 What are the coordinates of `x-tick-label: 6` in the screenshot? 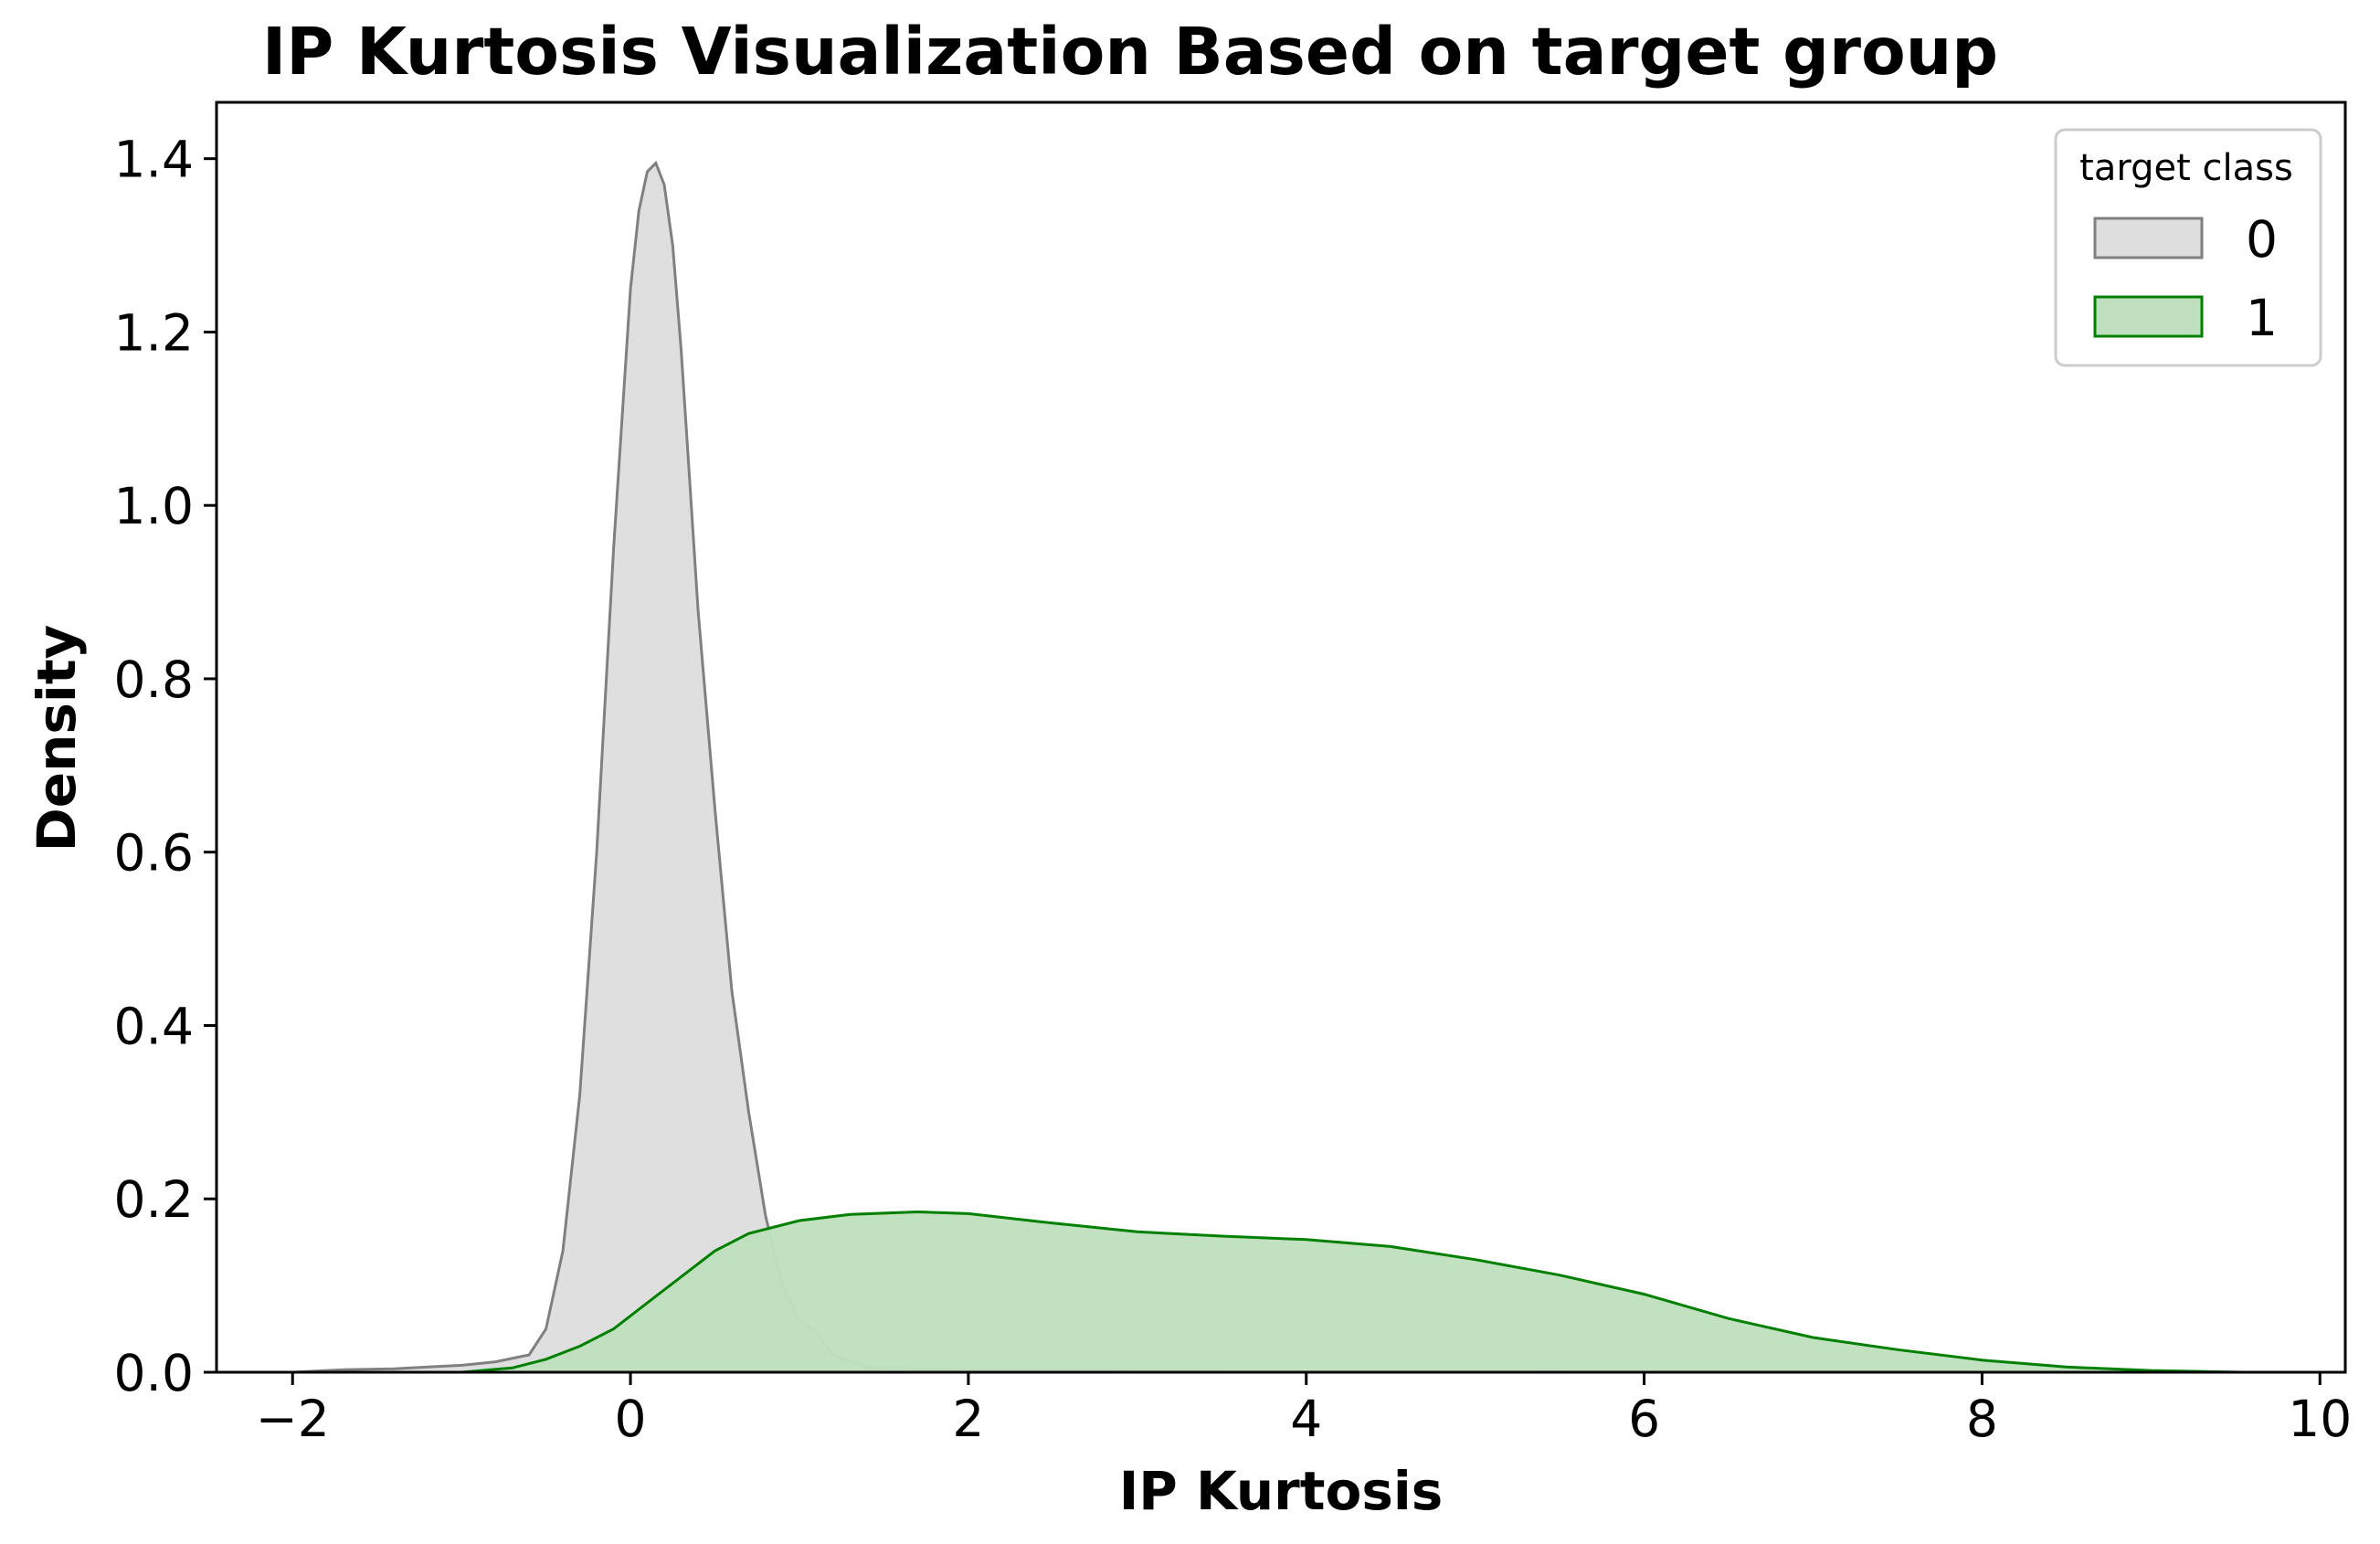 It's located at (1644, 1419).